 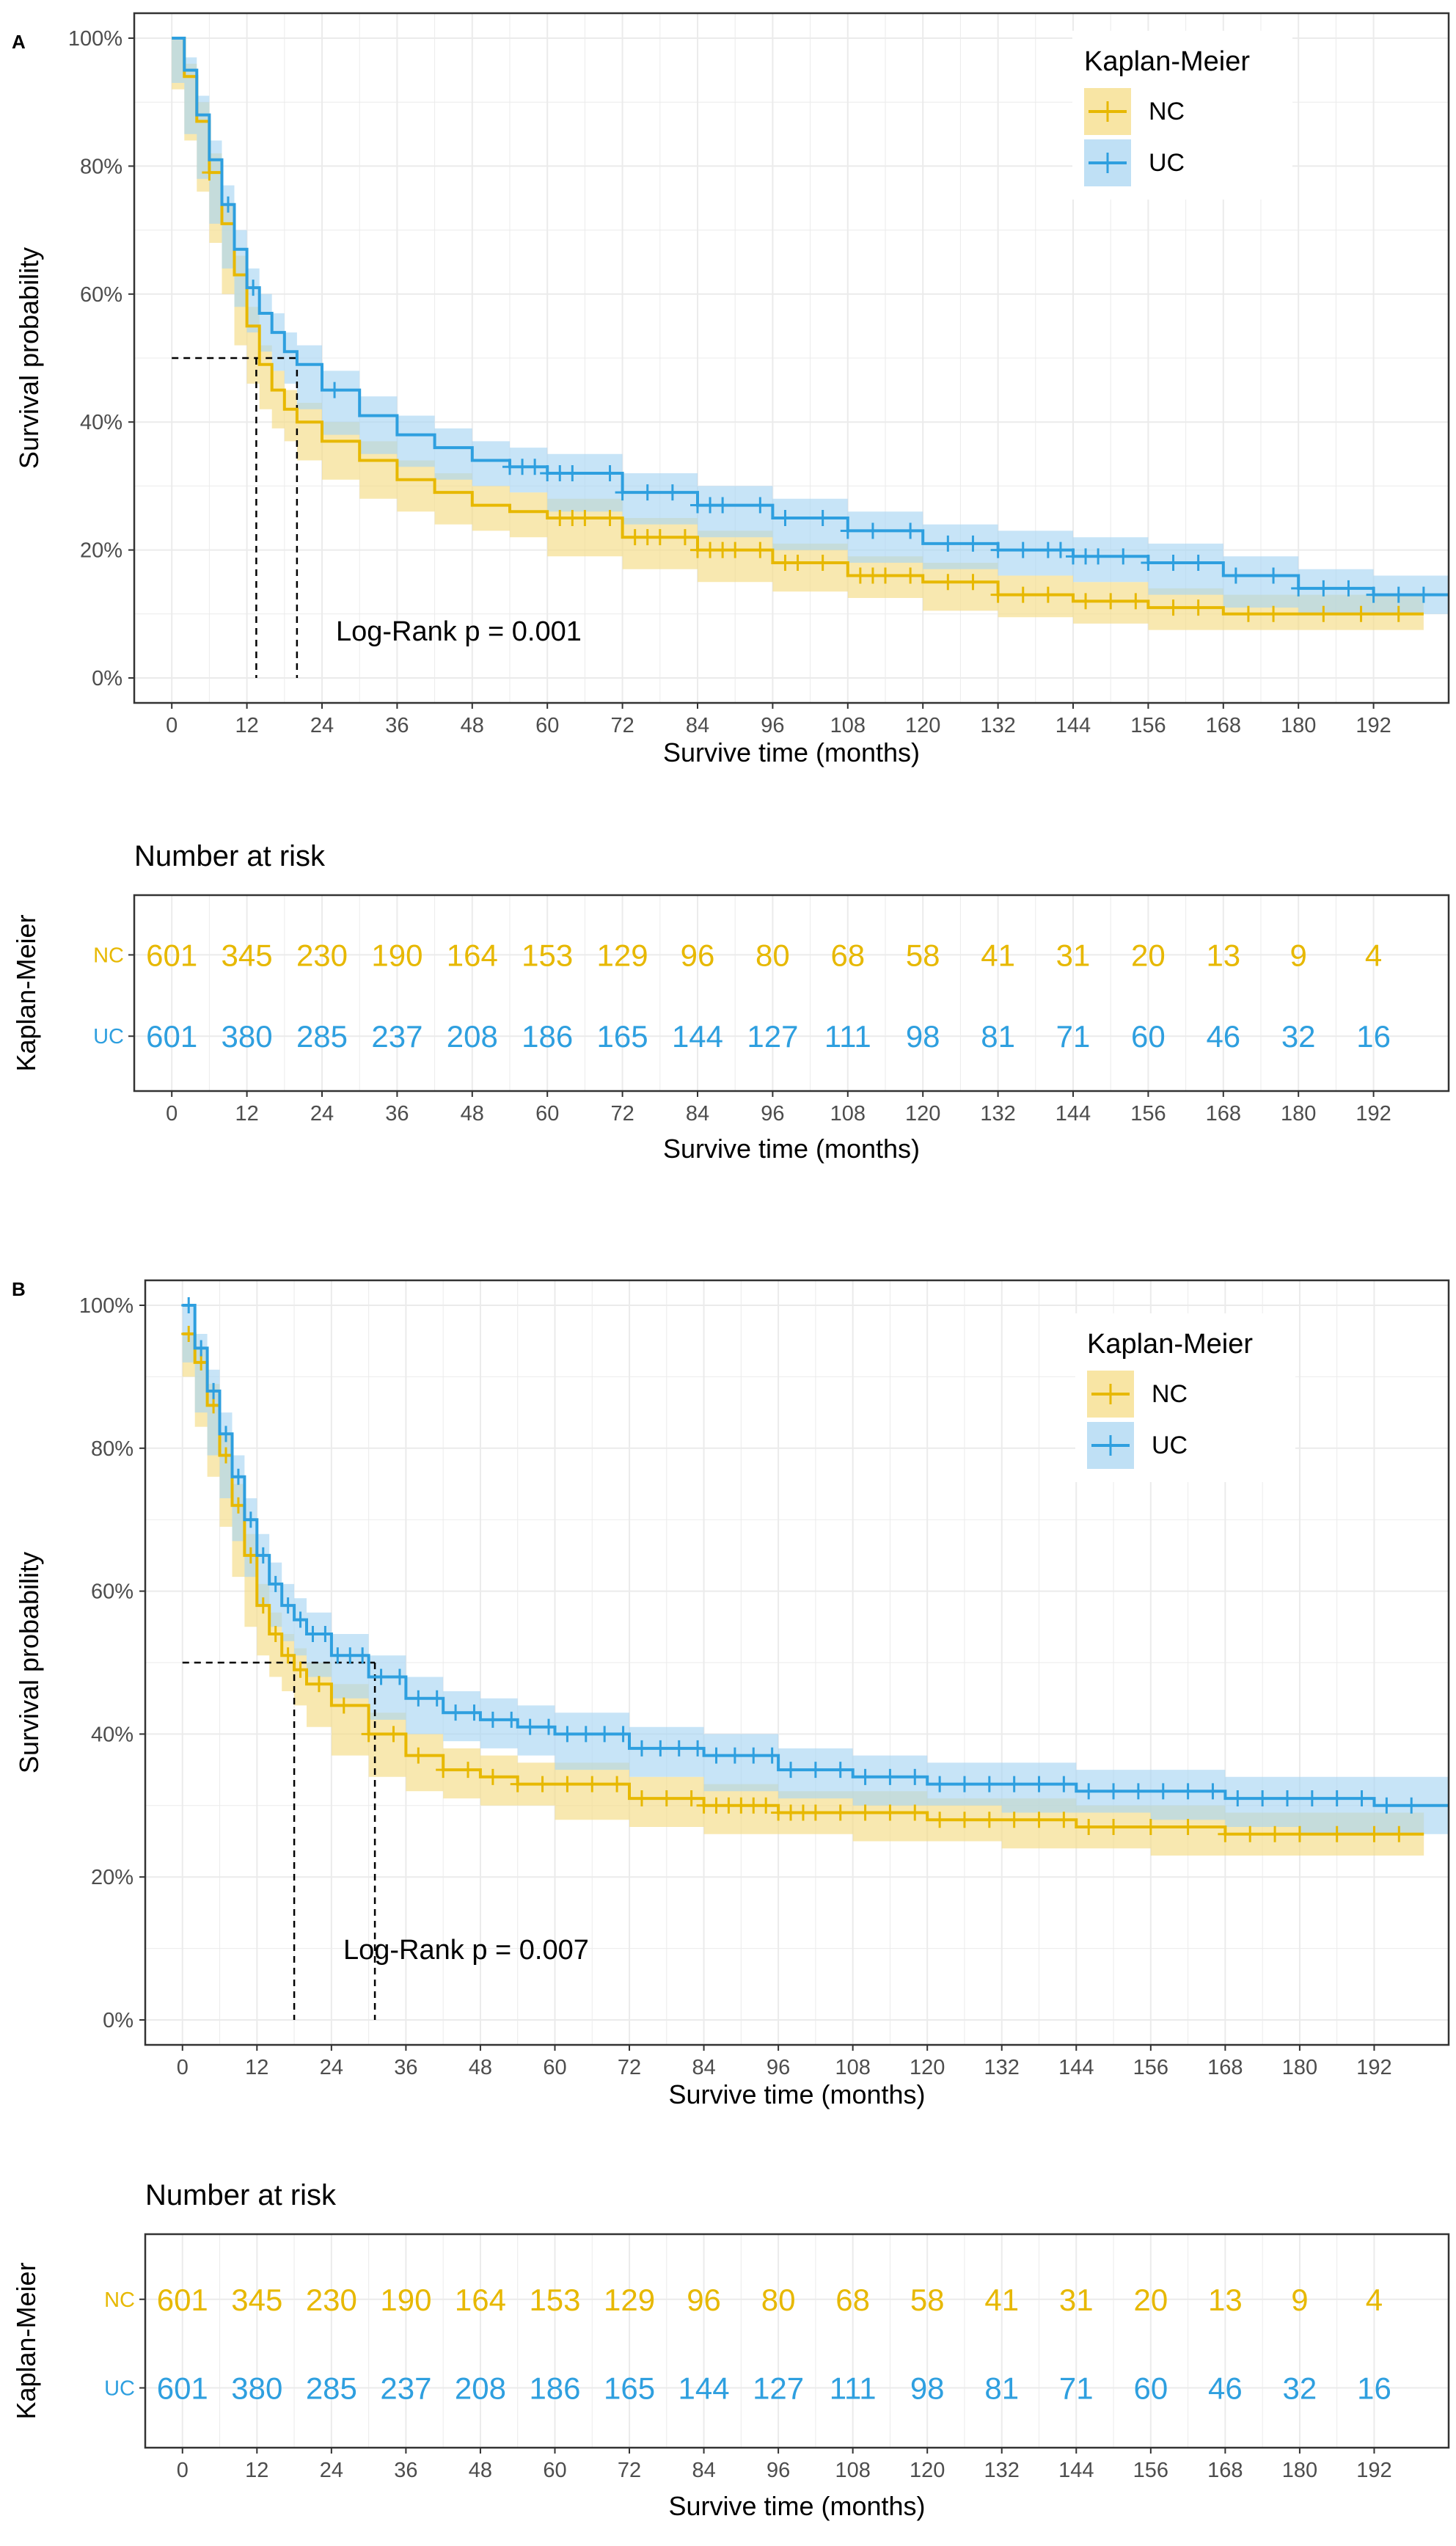 I want to click on risk-row-label-nc: NC, so click(x=109, y=956).